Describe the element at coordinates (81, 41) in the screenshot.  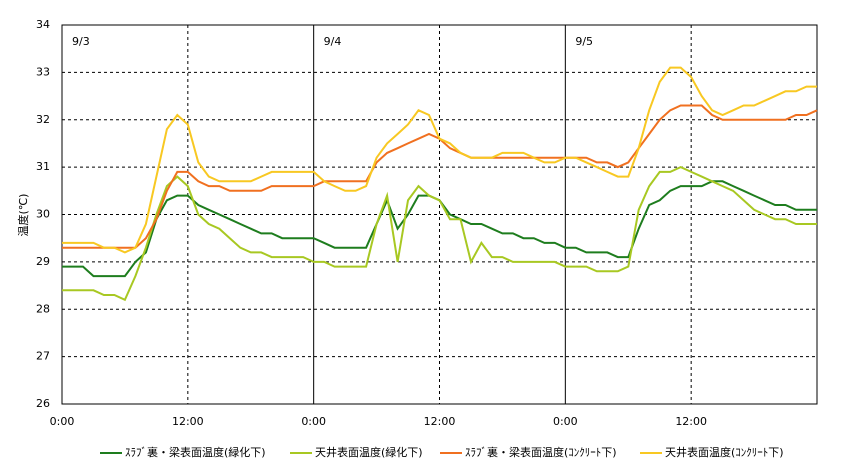
I see `annotation: 9/3` at that location.